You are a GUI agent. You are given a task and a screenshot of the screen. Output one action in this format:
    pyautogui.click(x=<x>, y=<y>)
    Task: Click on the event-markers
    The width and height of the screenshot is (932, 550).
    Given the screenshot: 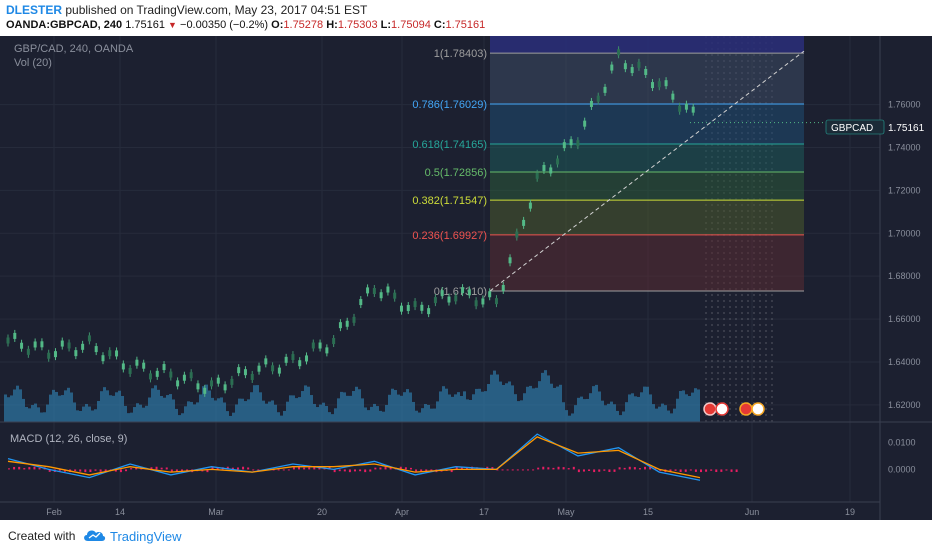 What is the action you would take?
    pyautogui.click(x=734, y=409)
    